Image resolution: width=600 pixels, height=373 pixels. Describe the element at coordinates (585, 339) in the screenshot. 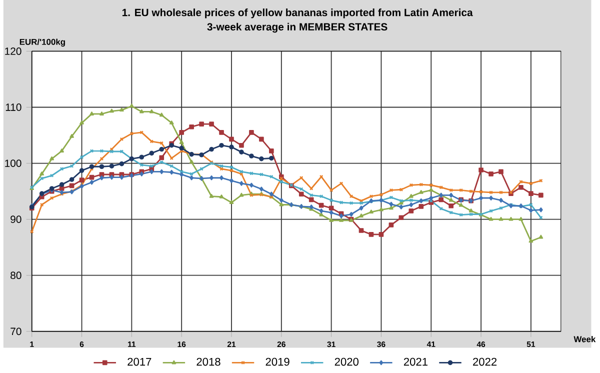

I see `x-axis-title: Week` at that location.